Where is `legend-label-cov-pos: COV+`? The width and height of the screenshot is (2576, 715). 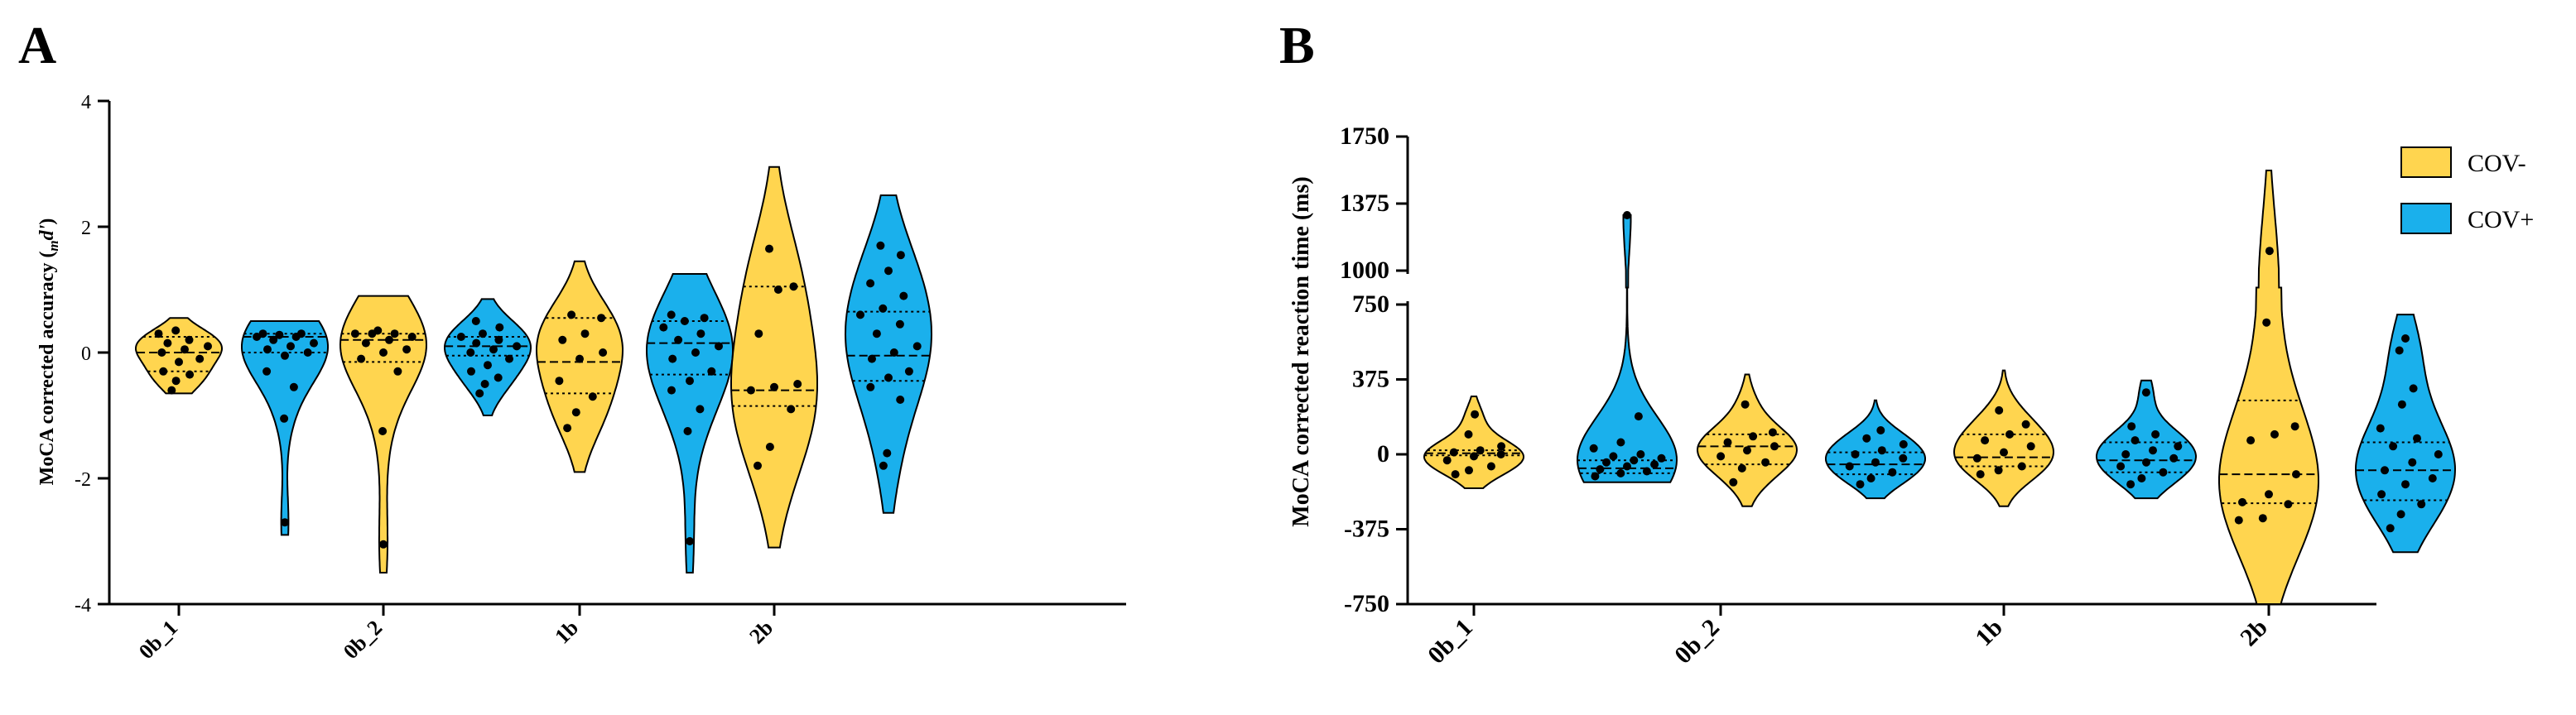 legend-label-cov-pos: COV+ is located at coordinates (2501, 220).